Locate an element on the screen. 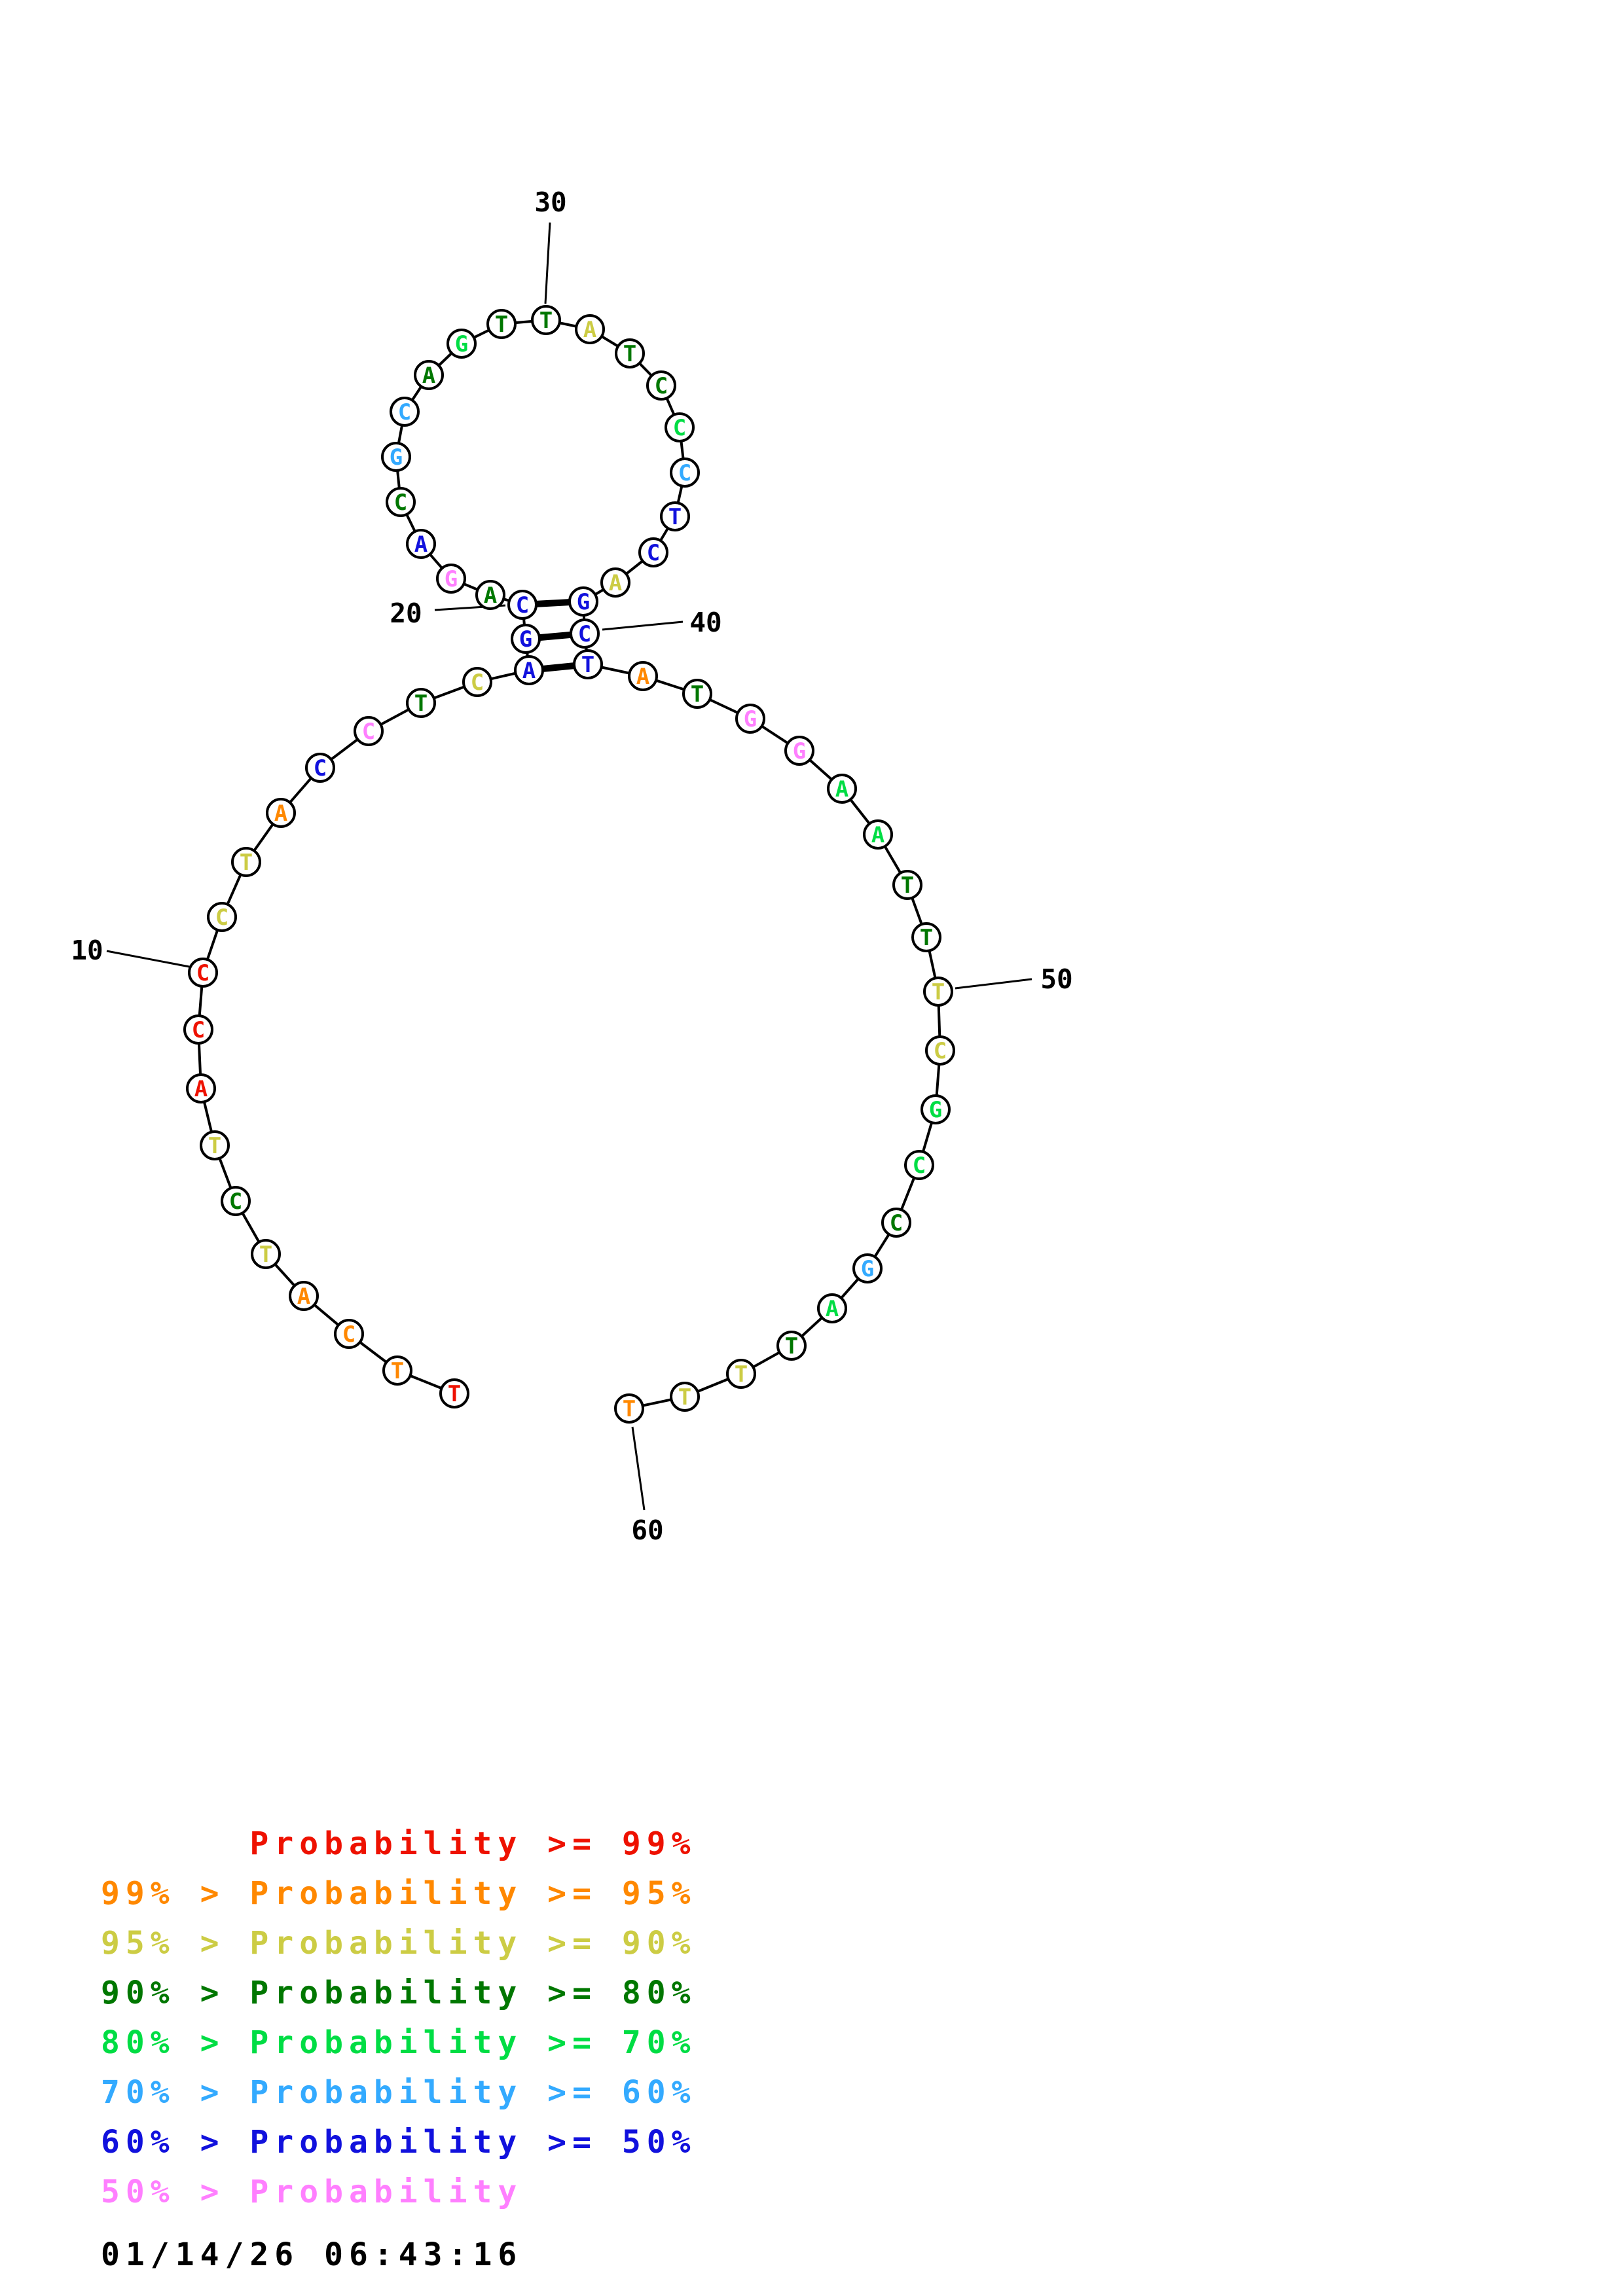  nucleotide-base-42: A is located at coordinates (642, 677).